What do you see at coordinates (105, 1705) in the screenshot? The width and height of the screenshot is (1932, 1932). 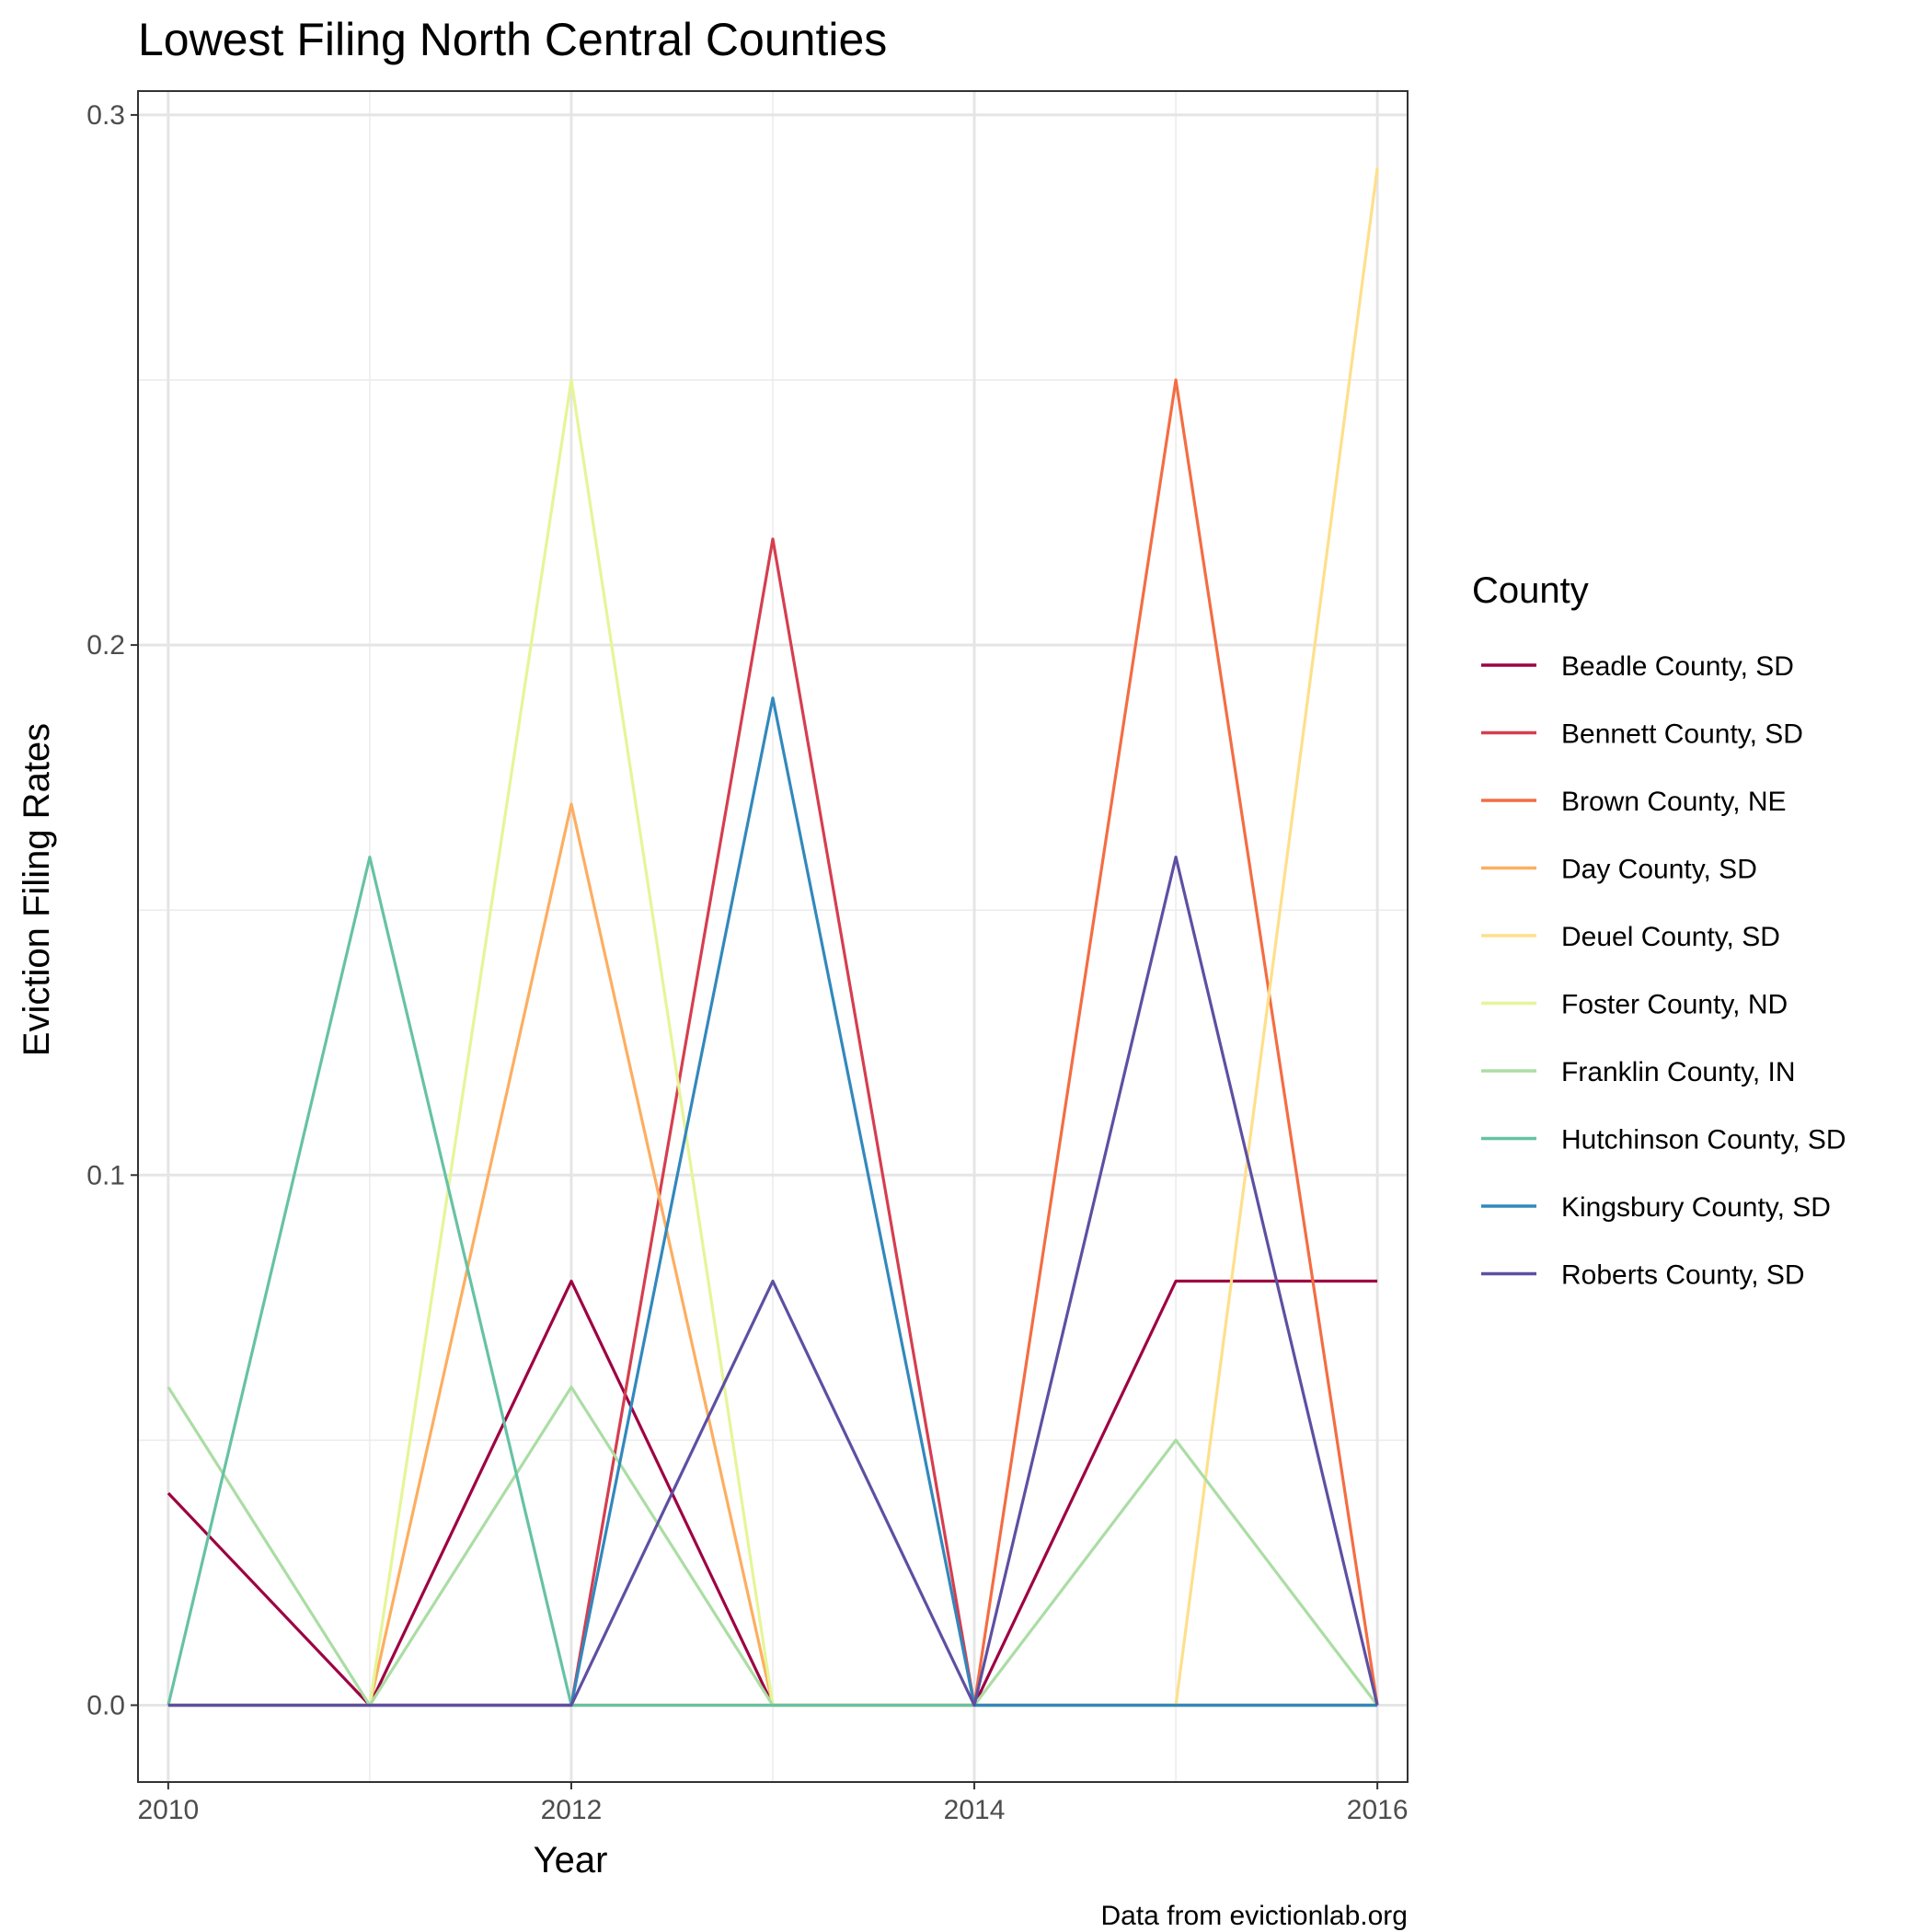 I see `y-tick-label: 0.0` at bounding box center [105, 1705].